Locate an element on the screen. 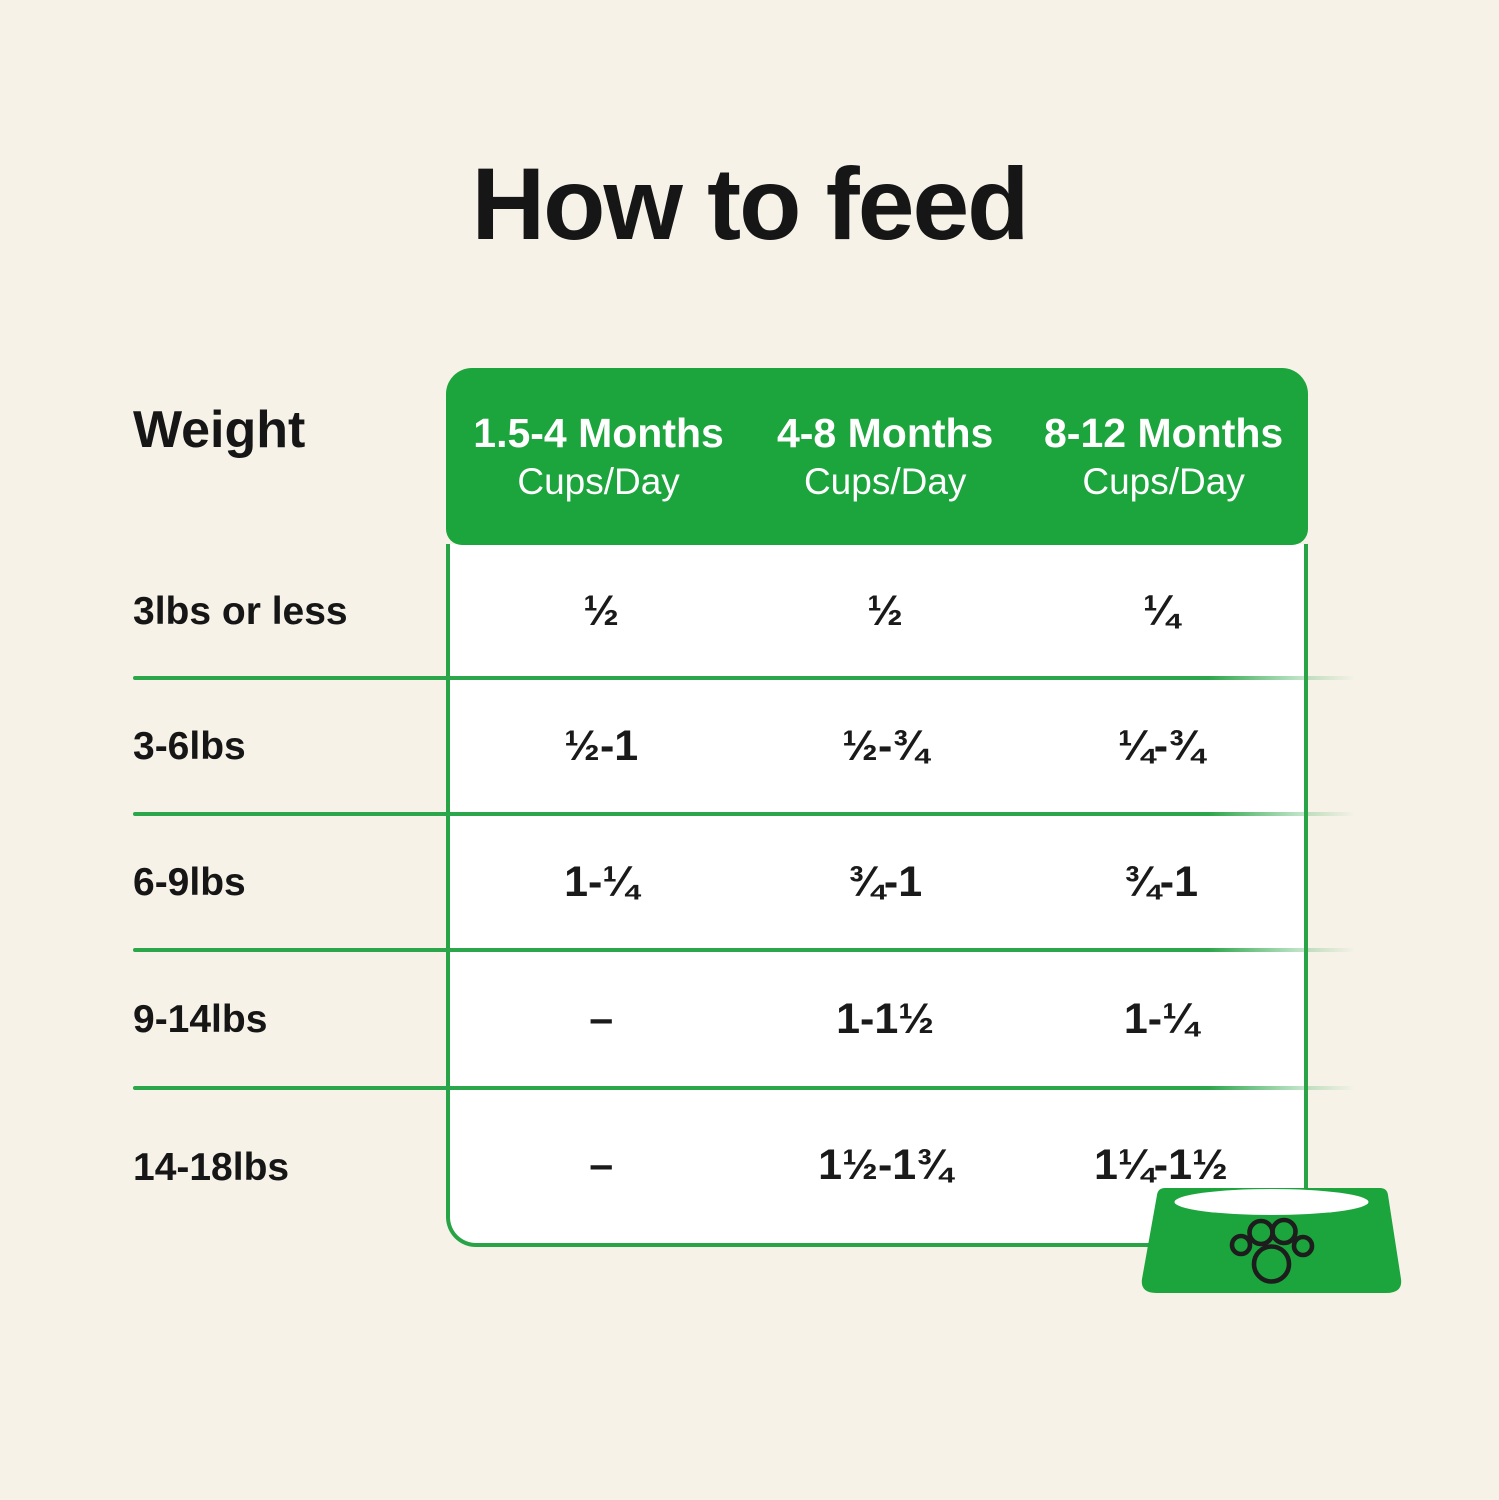  dog-bowl-icon is located at coordinates (1271, 1240).